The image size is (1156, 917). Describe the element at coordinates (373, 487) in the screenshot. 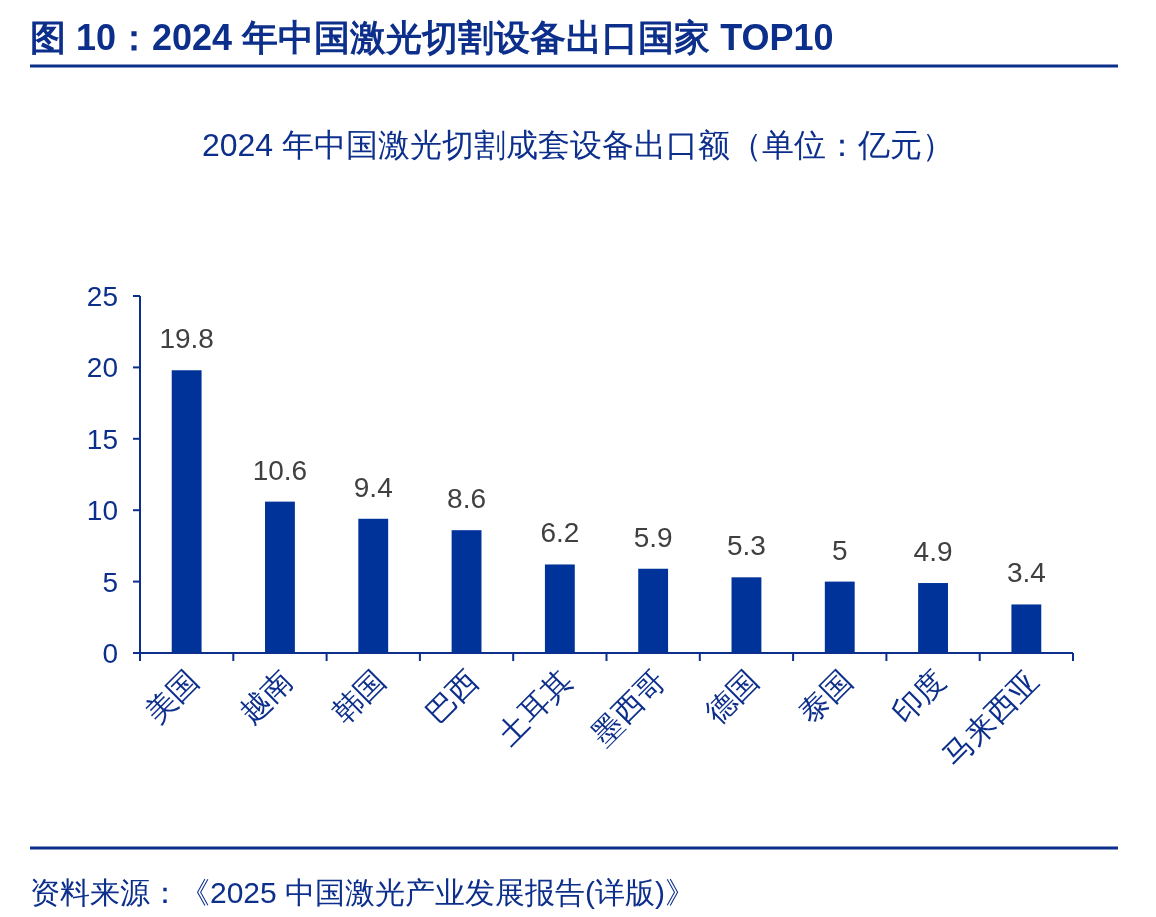

I see `data-label: 9.4` at that location.